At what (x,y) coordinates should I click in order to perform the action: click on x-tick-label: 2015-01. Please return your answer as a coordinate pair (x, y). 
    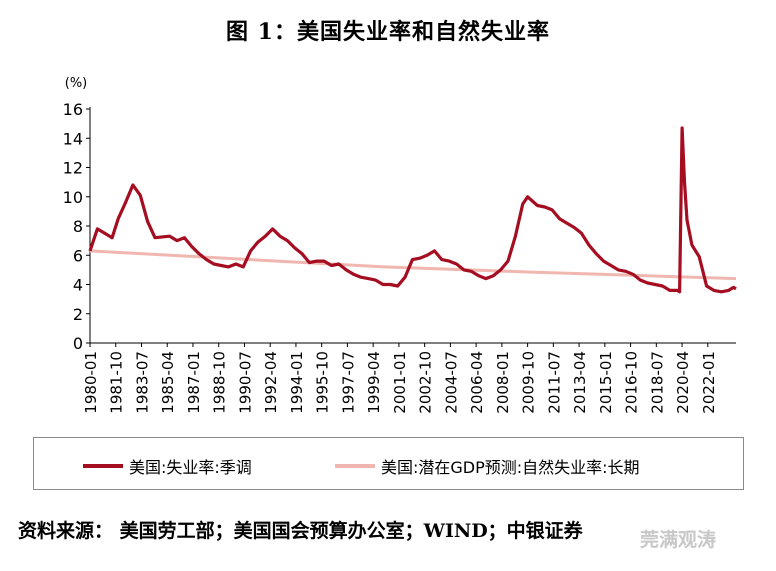
    Looking at the image, I should click on (606, 382).